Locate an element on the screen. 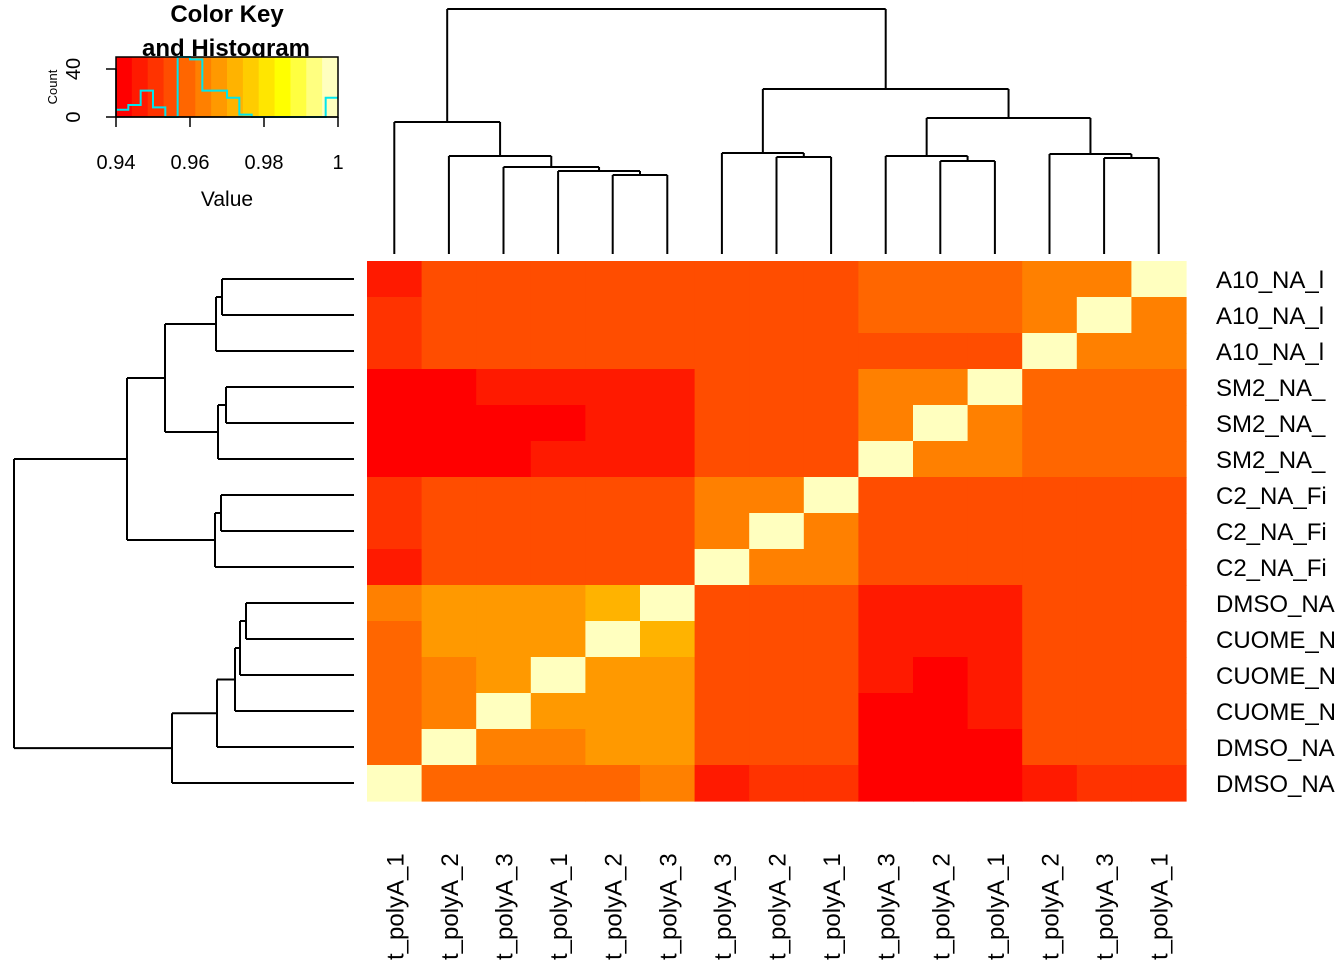 The width and height of the screenshot is (1344, 960). row-label: CUOME_N is located at coordinates (1276, 640).